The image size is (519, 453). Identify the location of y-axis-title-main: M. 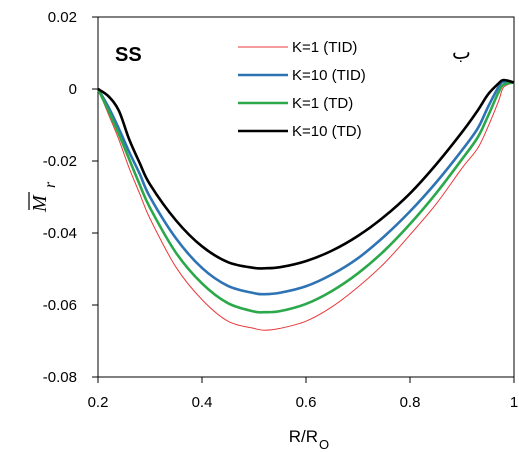
(40, 203).